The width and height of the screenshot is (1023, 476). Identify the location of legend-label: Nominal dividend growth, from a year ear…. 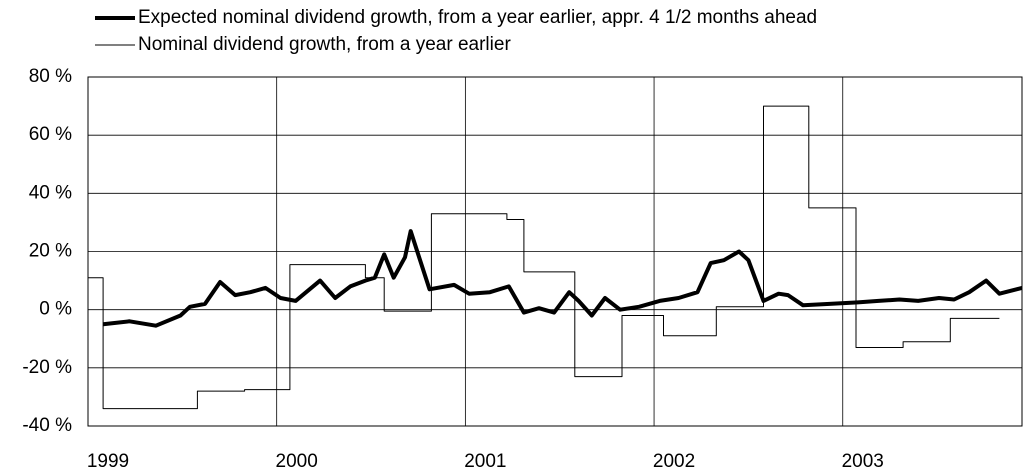
(324, 44).